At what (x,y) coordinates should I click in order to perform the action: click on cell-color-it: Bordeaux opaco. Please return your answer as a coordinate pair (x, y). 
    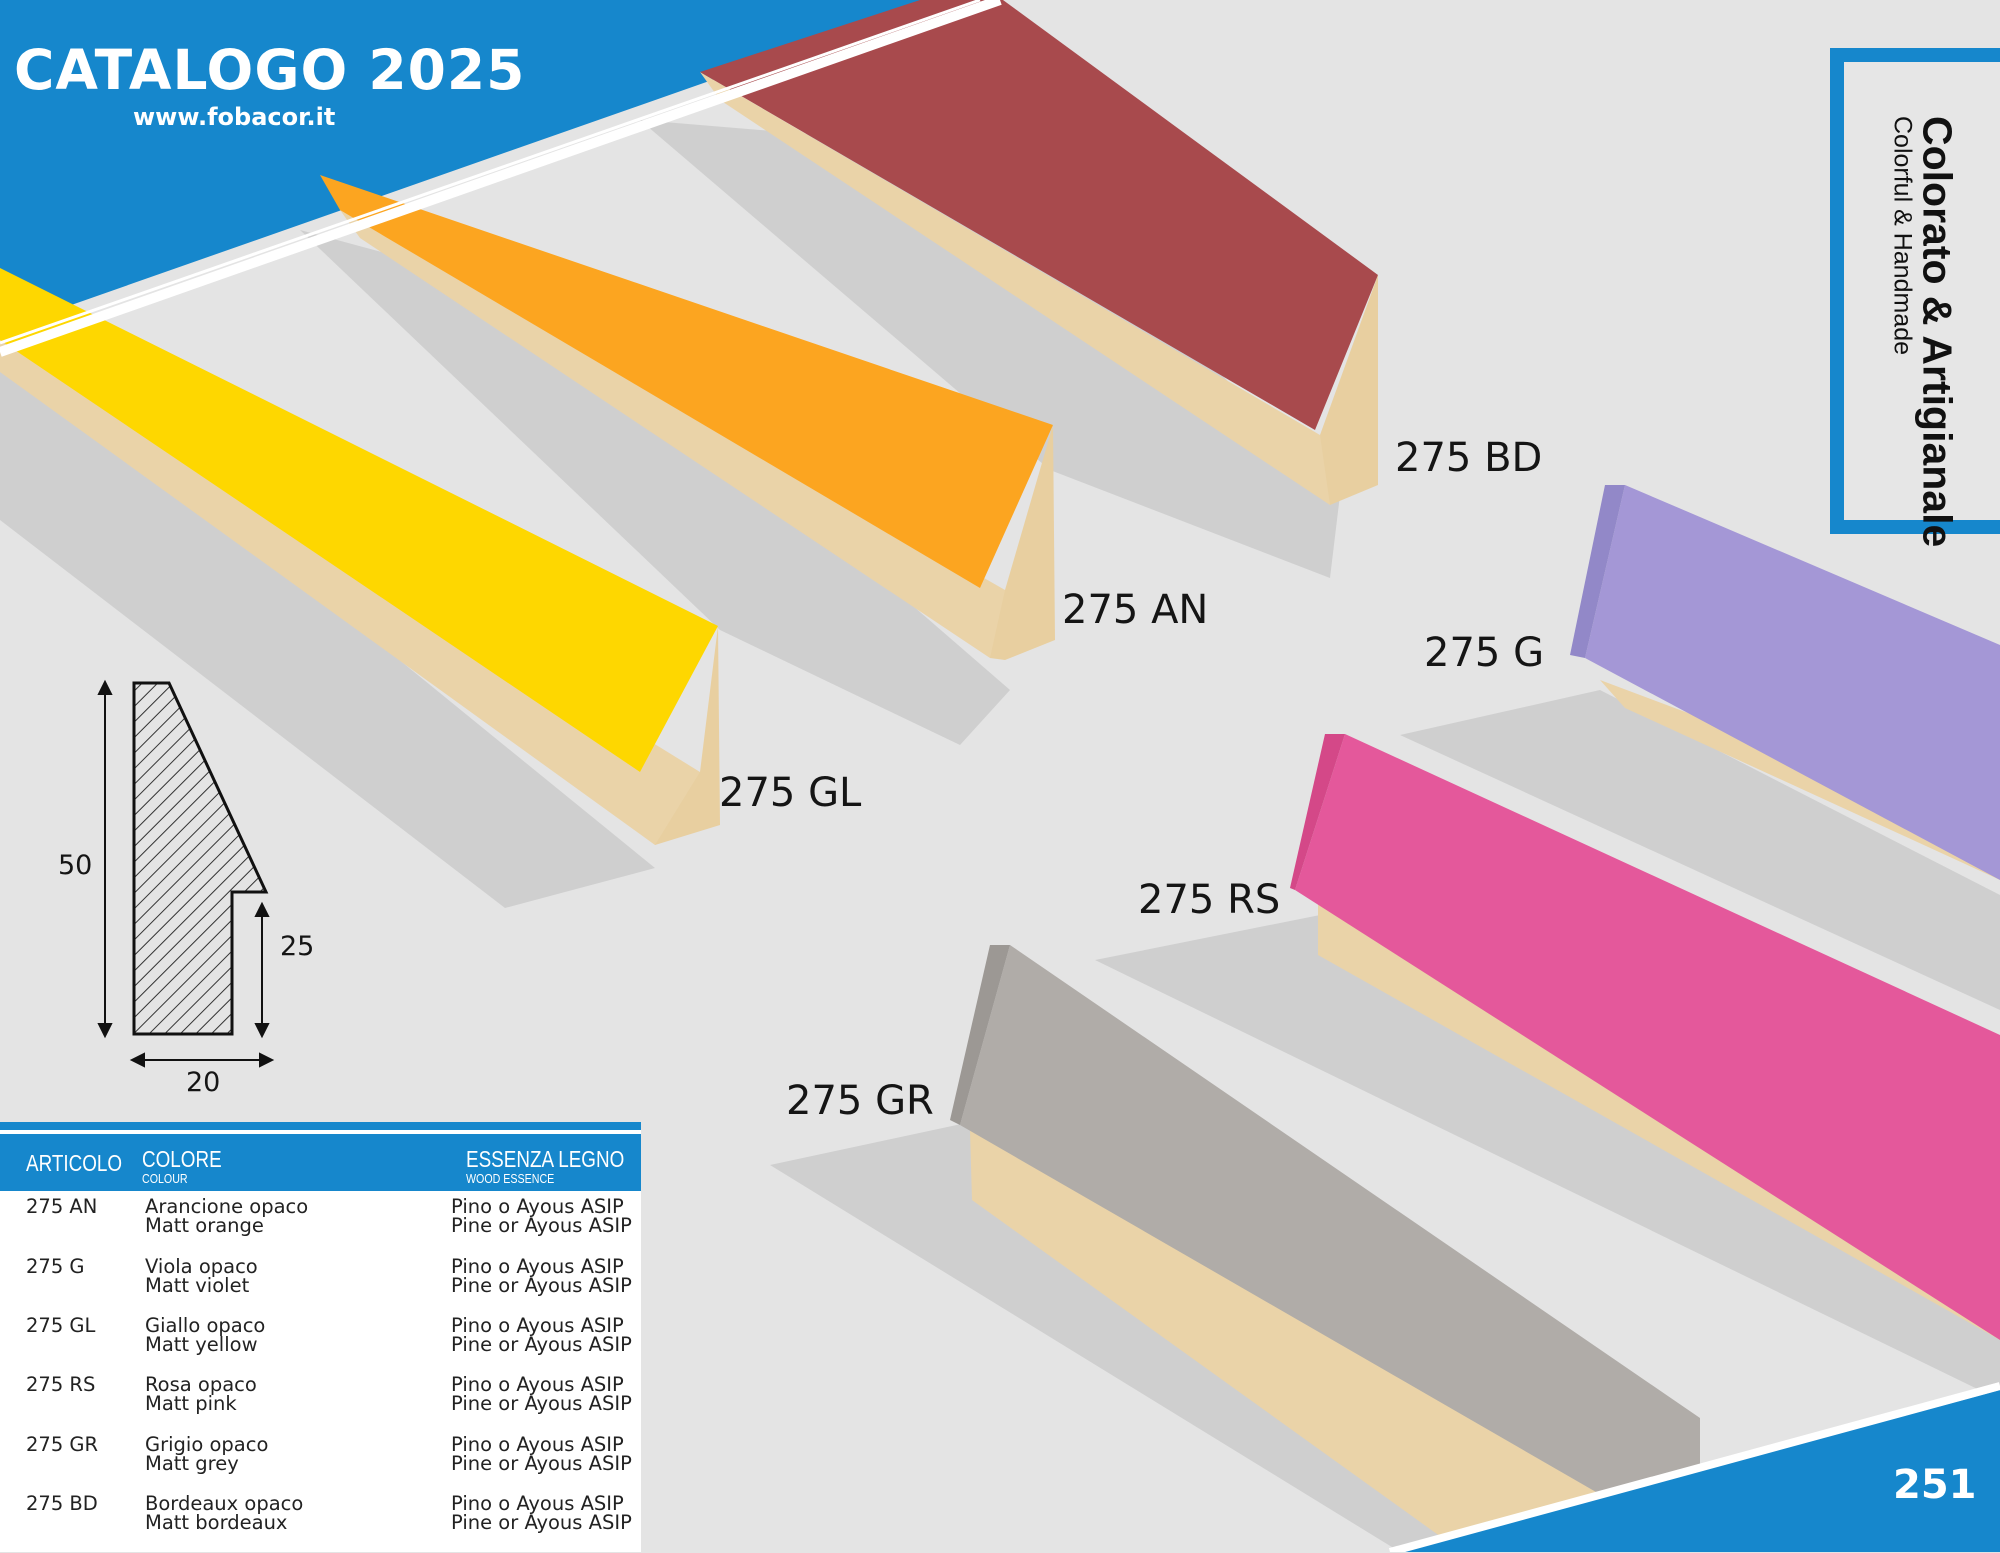
    Looking at the image, I should click on (224, 1503).